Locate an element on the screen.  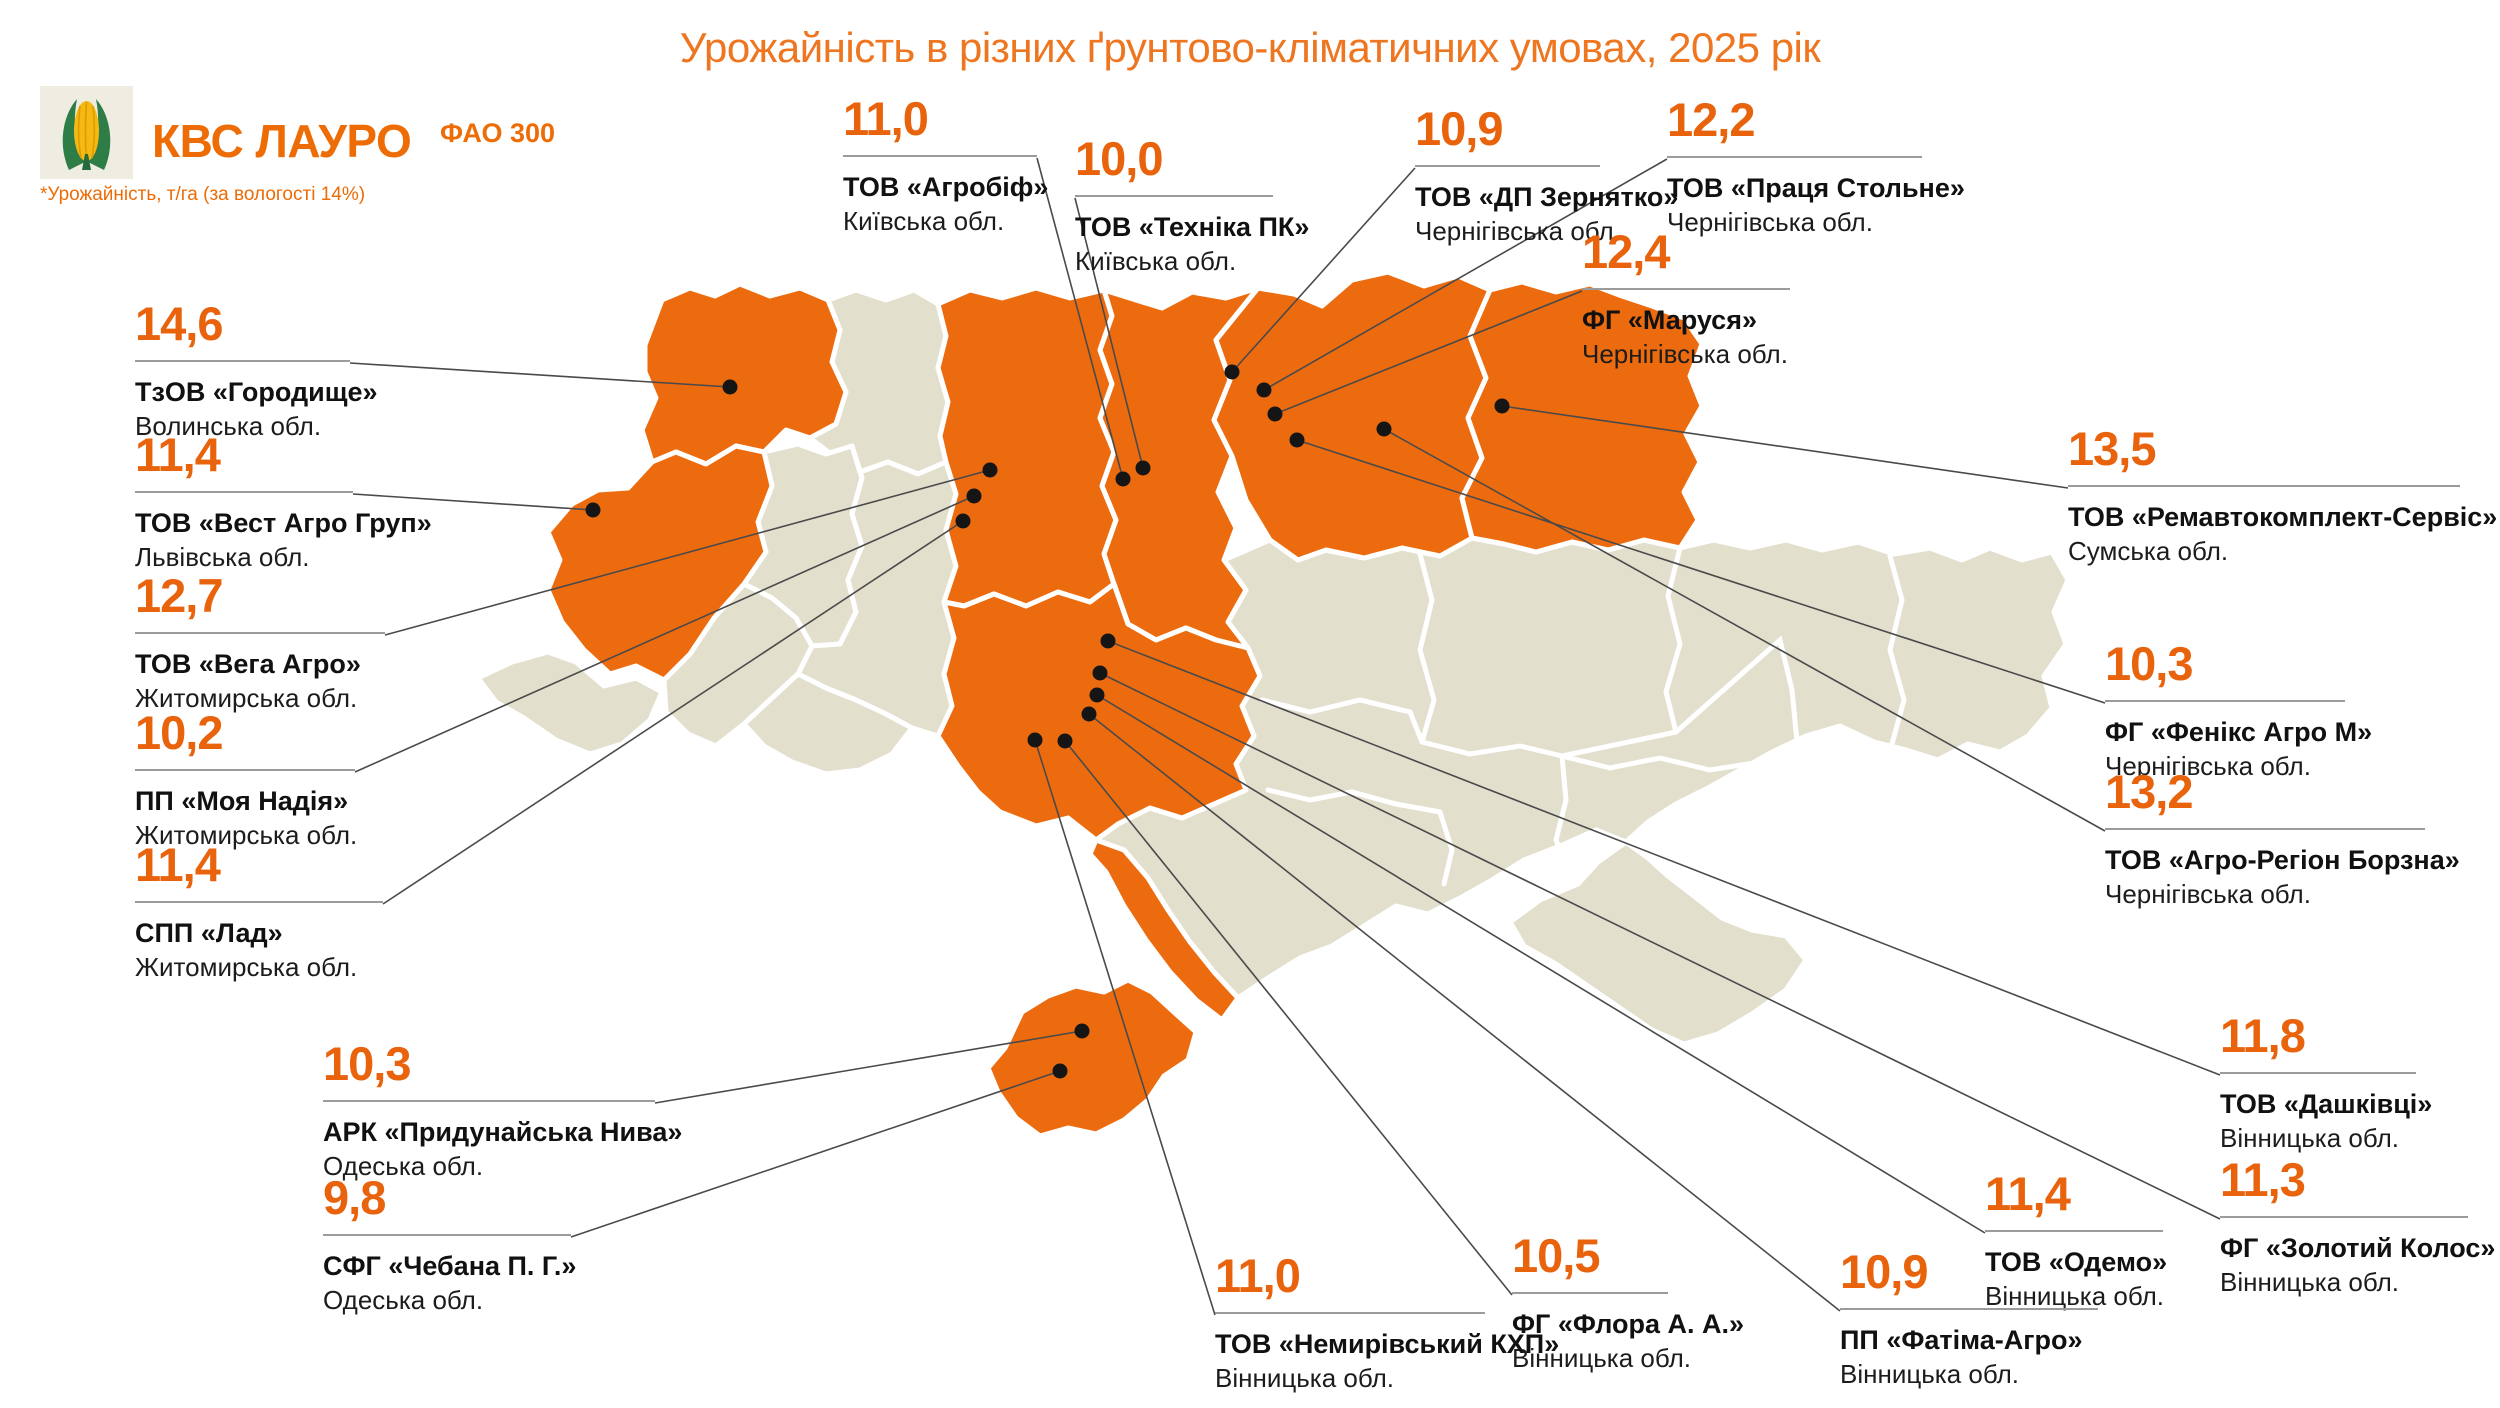
brand-logo-tile is located at coordinates (86, 132).